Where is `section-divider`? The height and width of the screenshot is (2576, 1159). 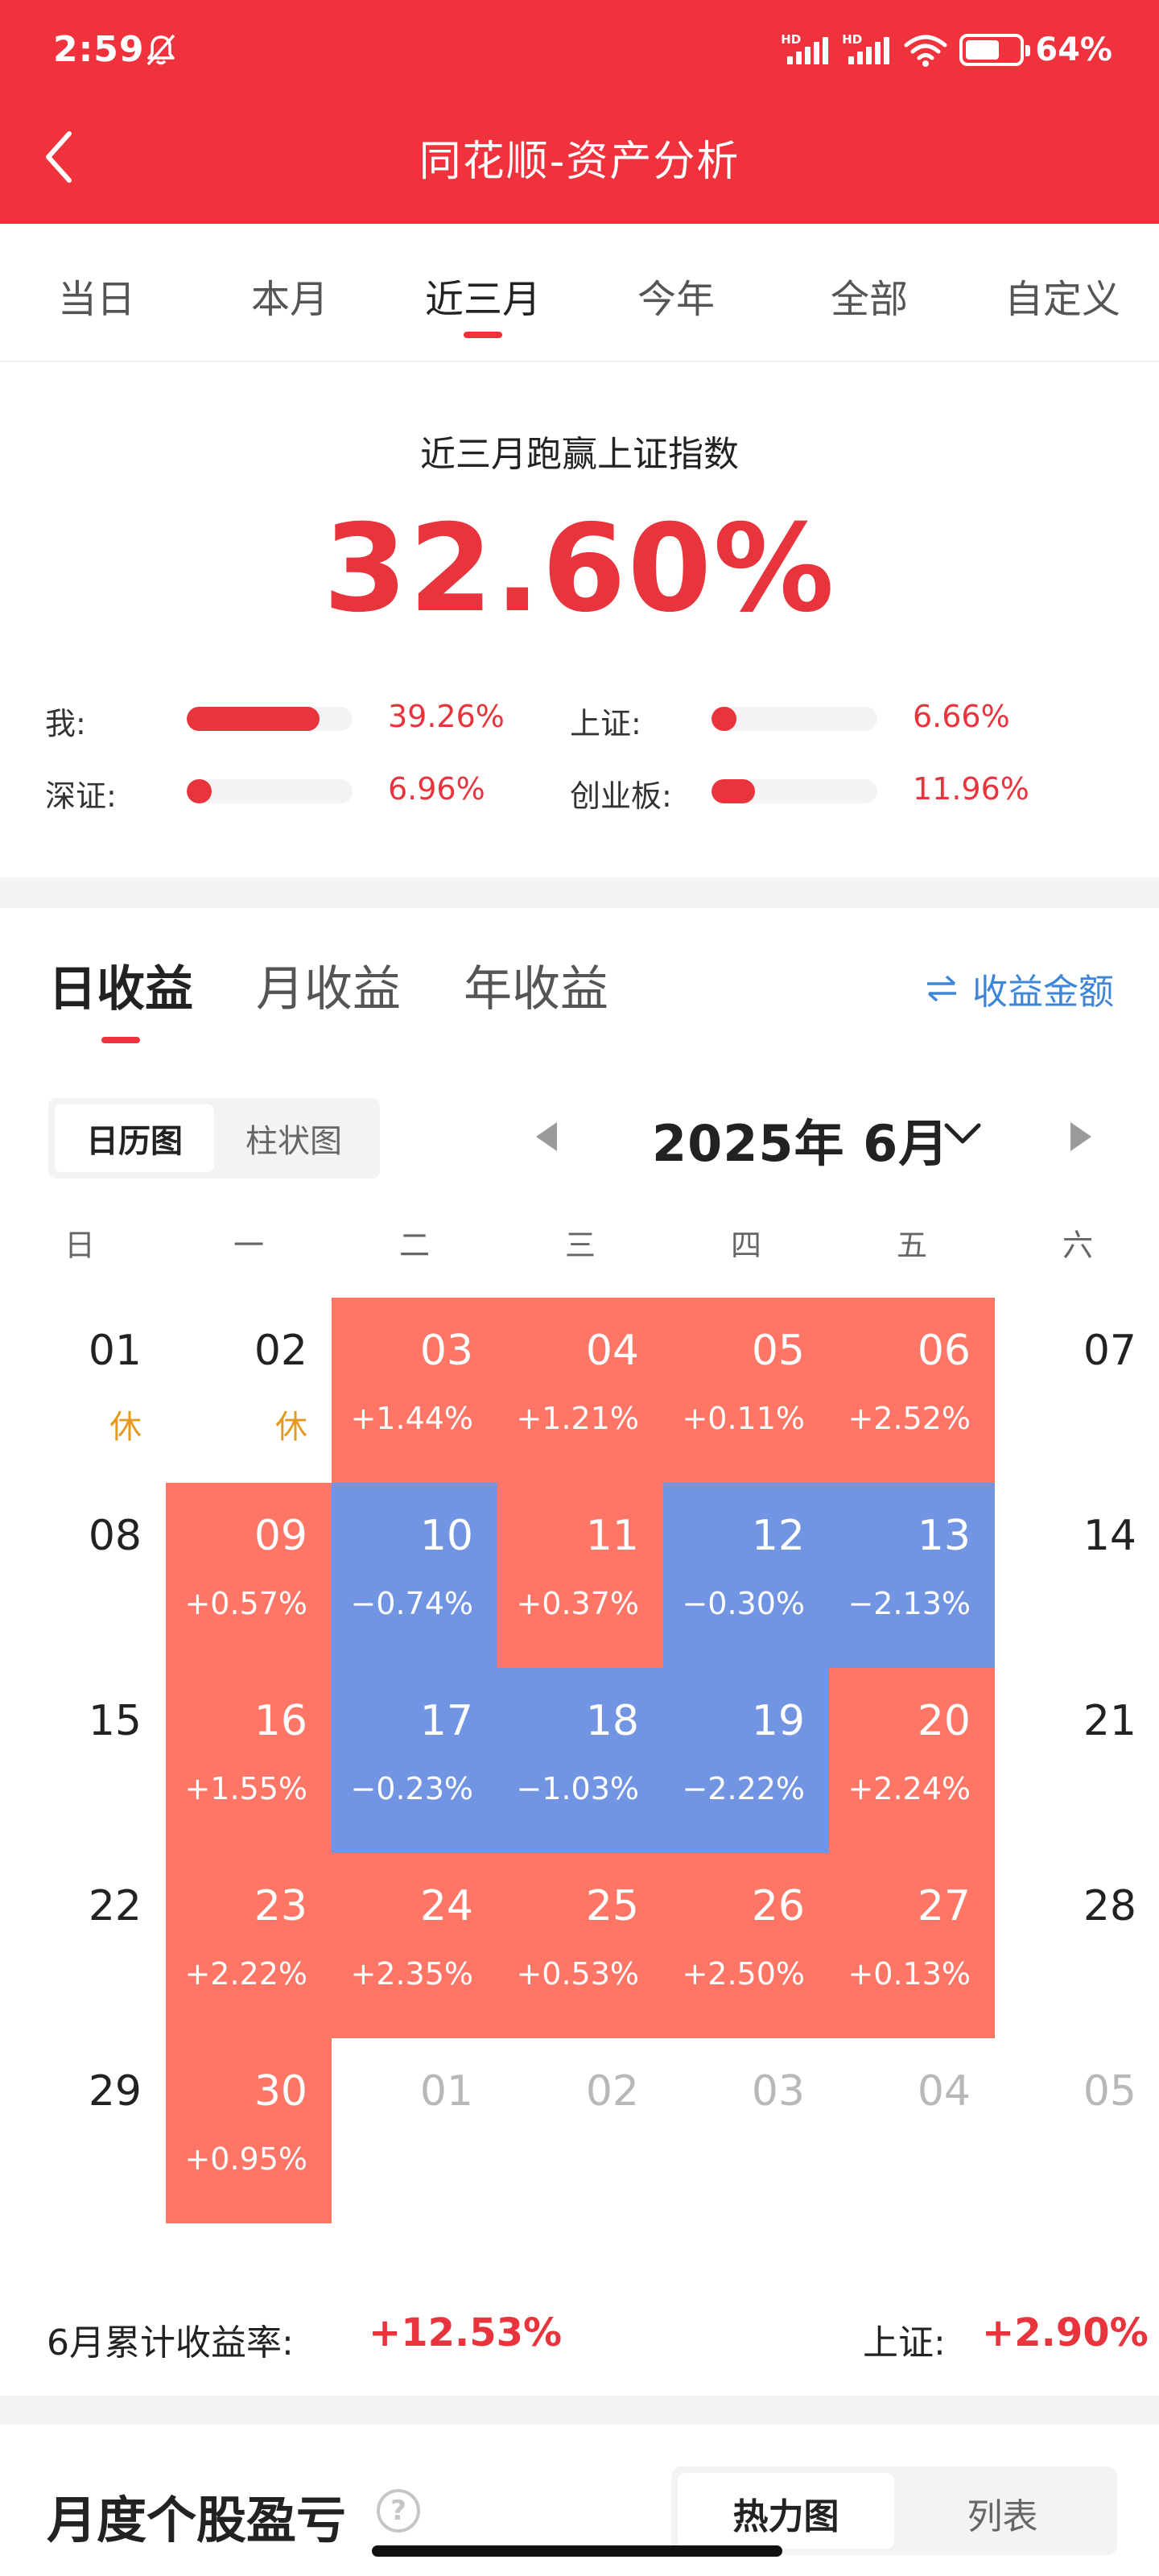 section-divider is located at coordinates (579, 892).